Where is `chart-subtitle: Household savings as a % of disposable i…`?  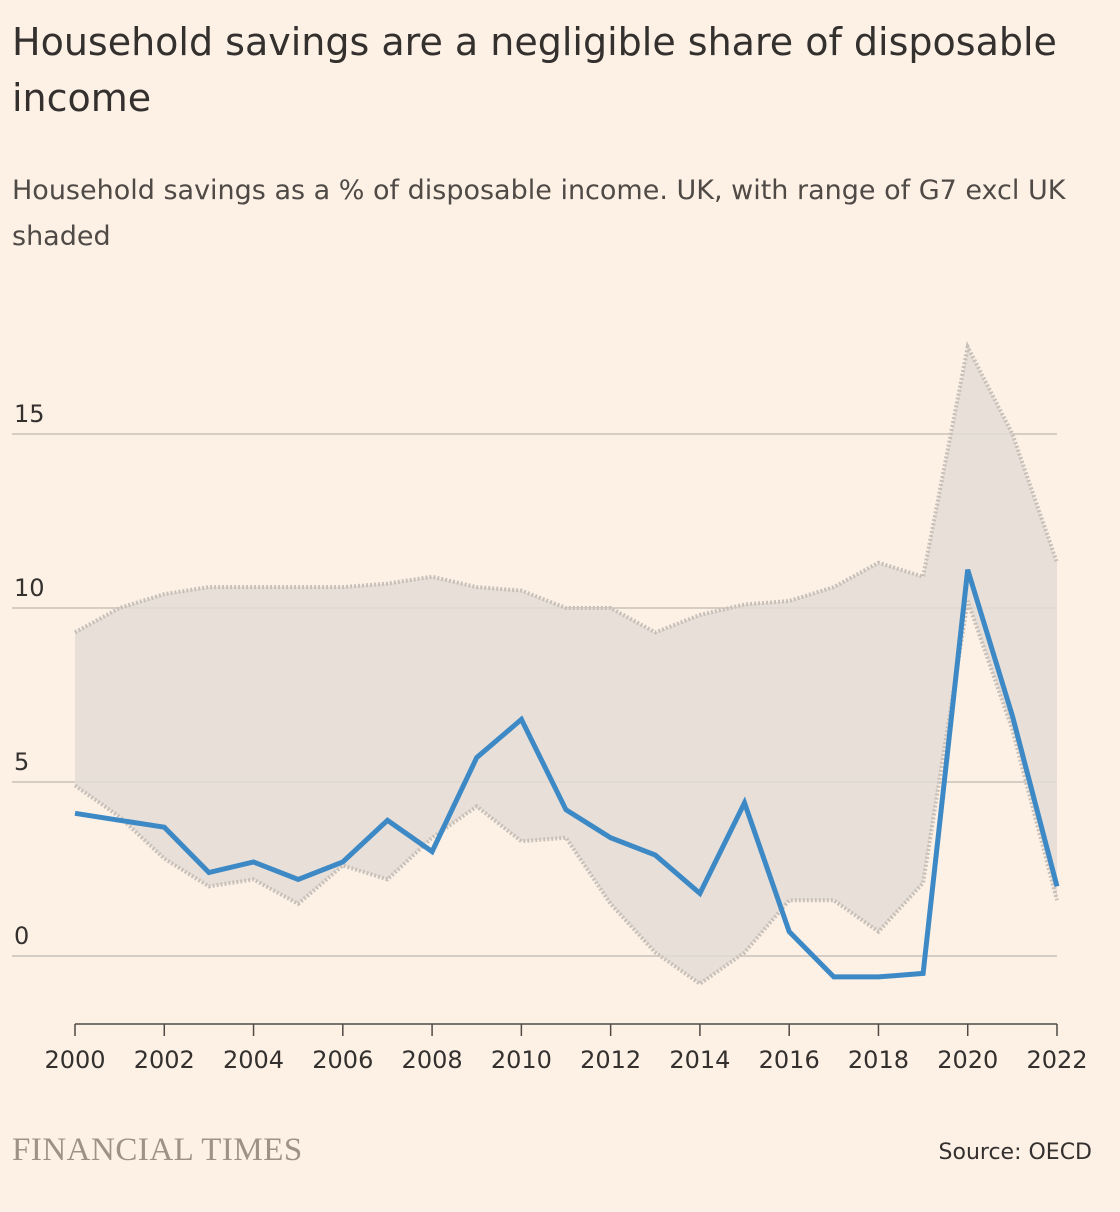 chart-subtitle: Household savings as a % of disposable i… is located at coordinates (539, 213).